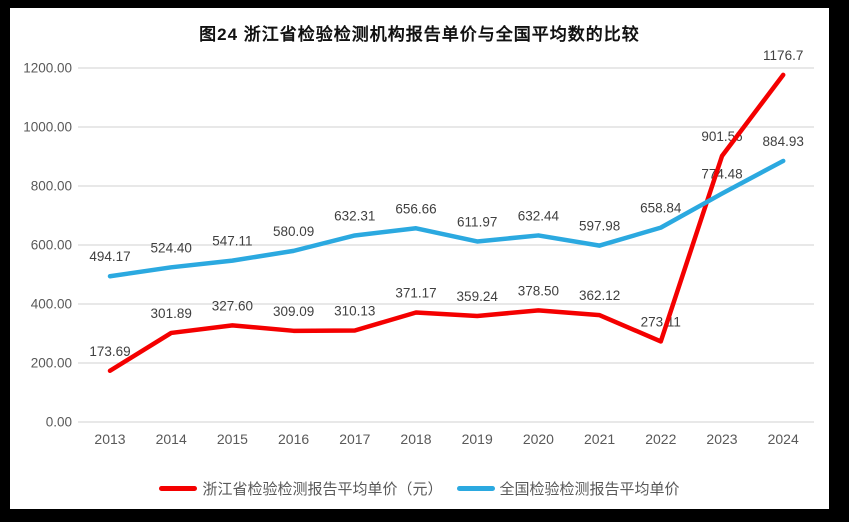 Image resolution: width=849 pixels, height=522 pixels. What do you see at coordinates (293, 231) in the screenshot?
I see `data-label-national: 580.09` at bounding box center [293, 231].